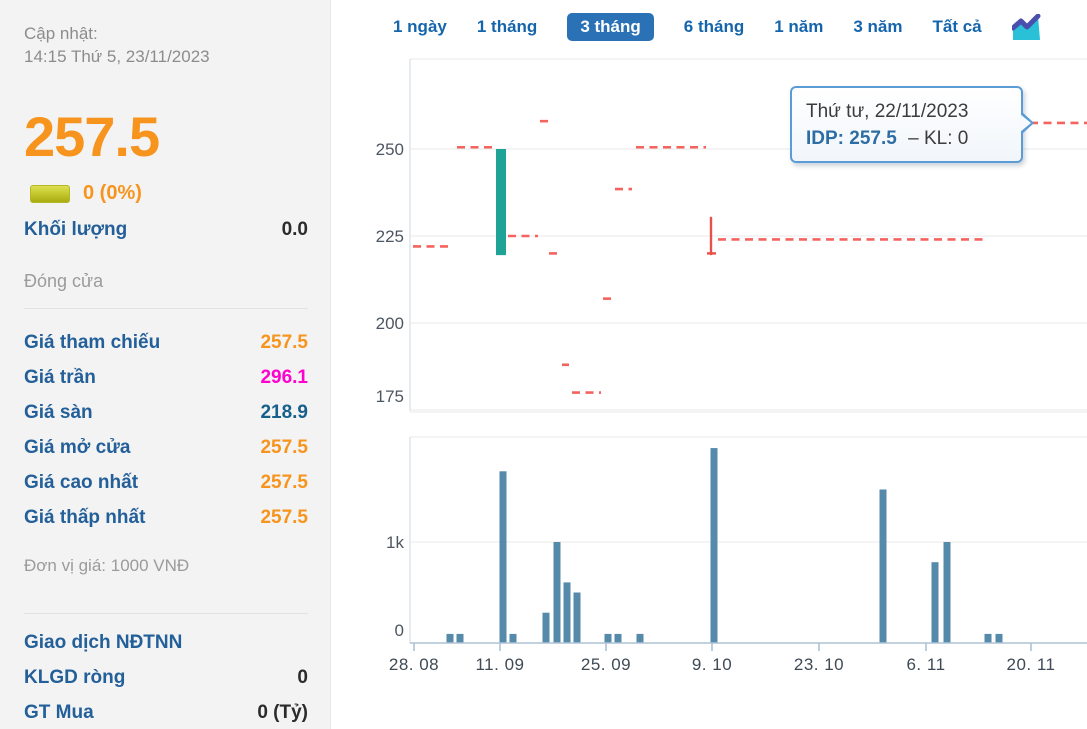  I want to click on change-direction-badge, so click(50, 193).